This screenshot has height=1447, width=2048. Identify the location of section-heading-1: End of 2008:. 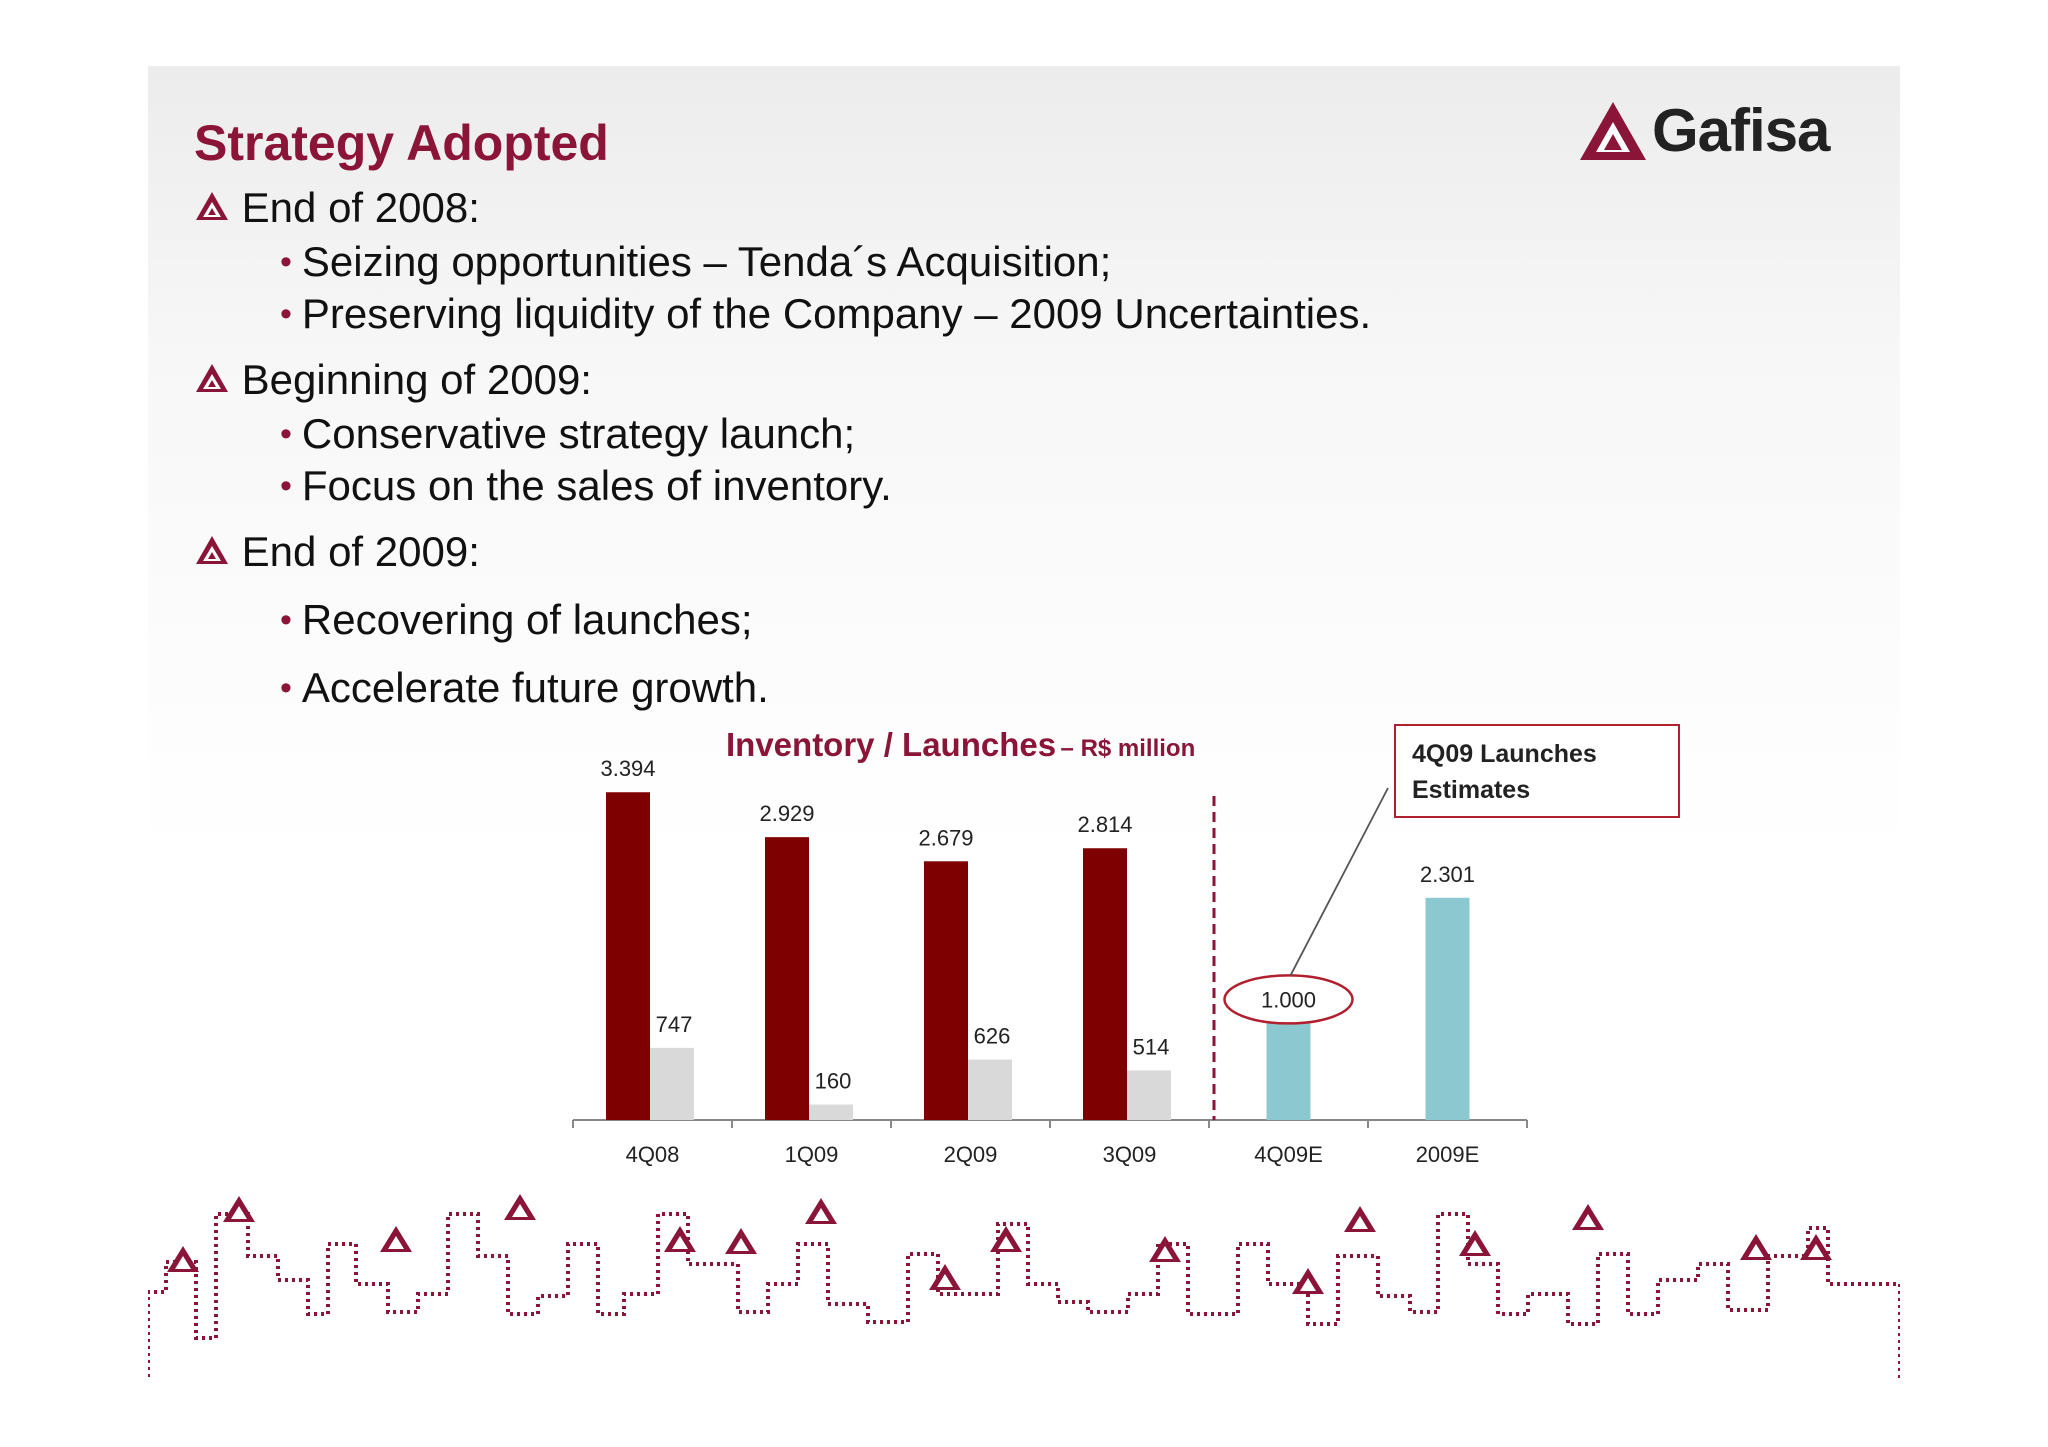
(337, 208).